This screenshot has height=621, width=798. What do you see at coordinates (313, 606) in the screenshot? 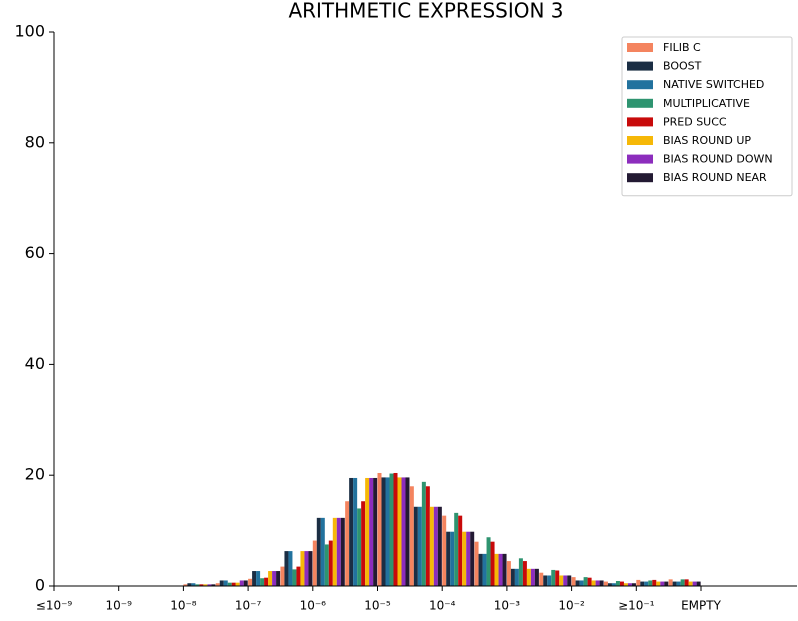
I see `x-tick-label: 10⁻⁶` at bounding box center [313, 606].